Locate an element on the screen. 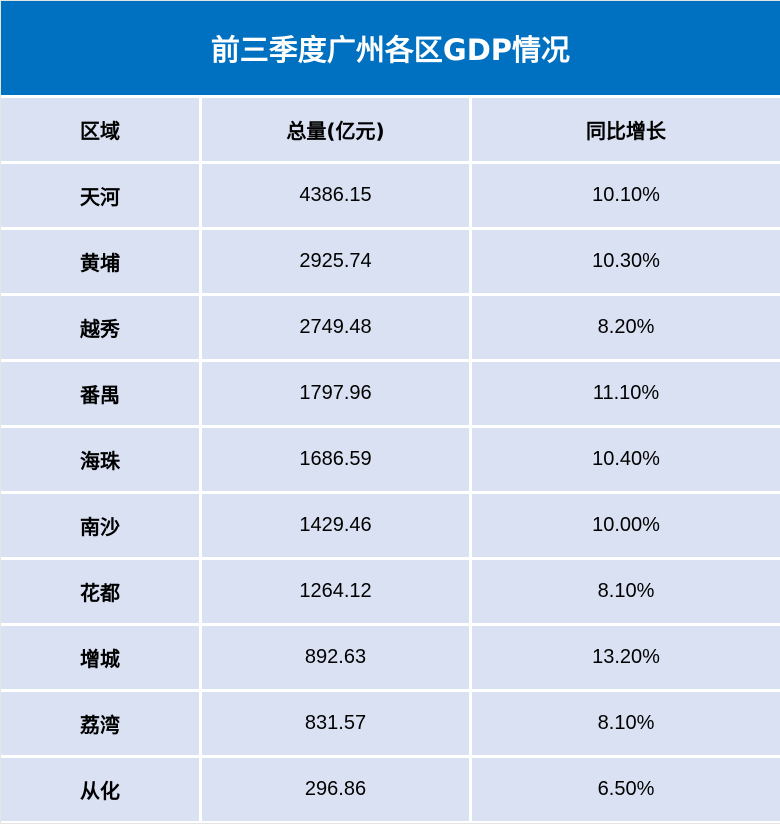 The image size is (780, 824). total-cell: 1429.46 is located at coordinates (335, 525).